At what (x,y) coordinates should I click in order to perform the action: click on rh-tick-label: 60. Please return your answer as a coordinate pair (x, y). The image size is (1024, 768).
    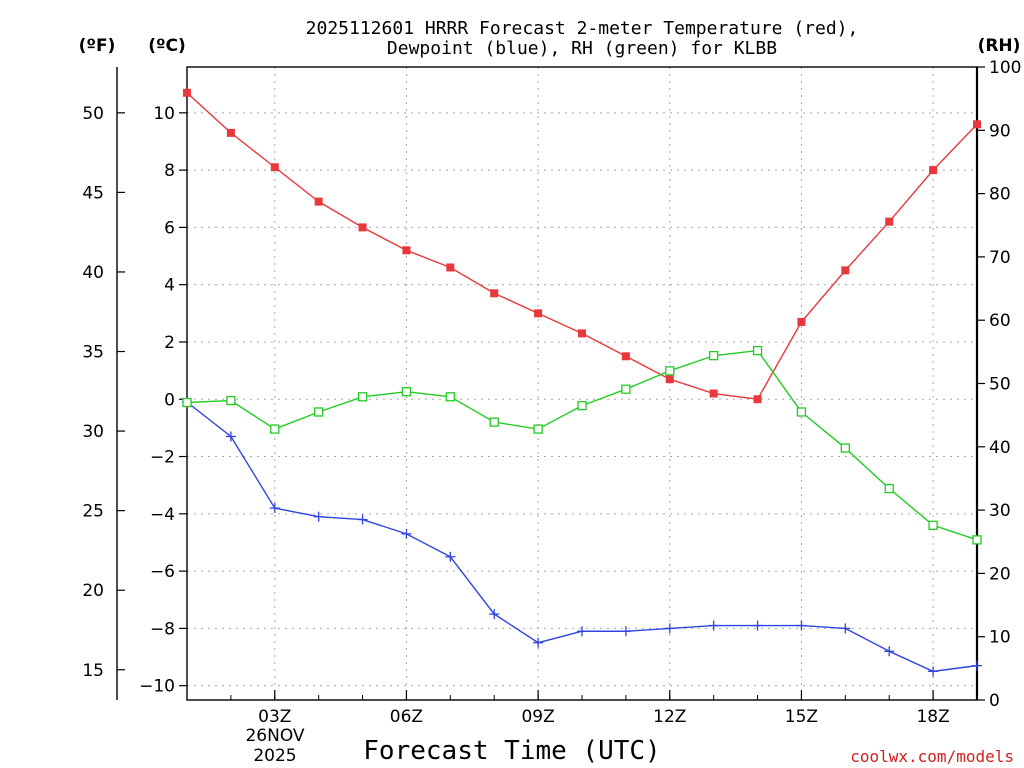
    Looking at the image, I should click on (1000, 321).